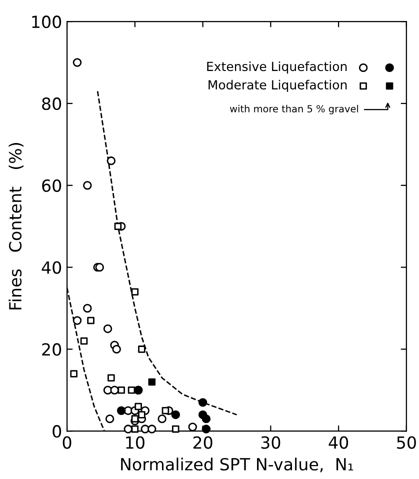 The height and width of the screenshot is (479, 419). I want to click on x-tick-label: 30, so click(270, 442).